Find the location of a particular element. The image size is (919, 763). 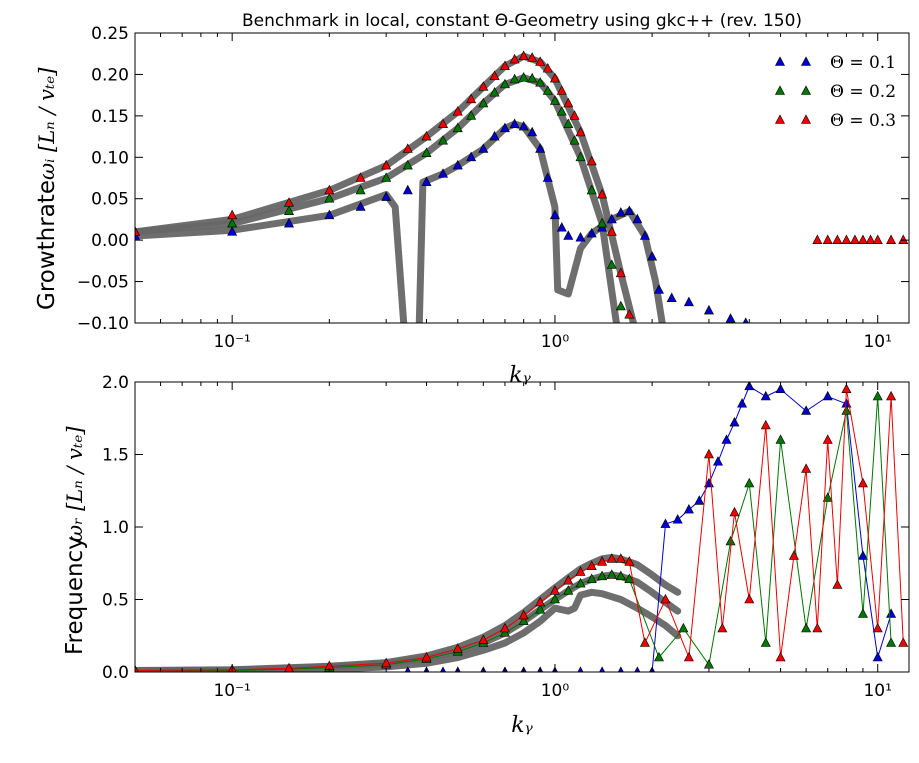

growthrate-ytick-label-7: 0.25 is located at coordinates (110, 34).